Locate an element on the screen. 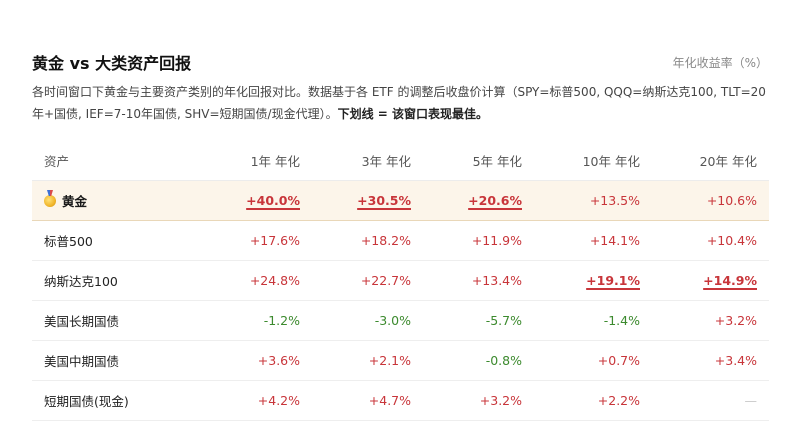 Image resolution: width=800 pixels, height=448 pixels. asset-name: 标普500 is located at coordinates (68, 241).